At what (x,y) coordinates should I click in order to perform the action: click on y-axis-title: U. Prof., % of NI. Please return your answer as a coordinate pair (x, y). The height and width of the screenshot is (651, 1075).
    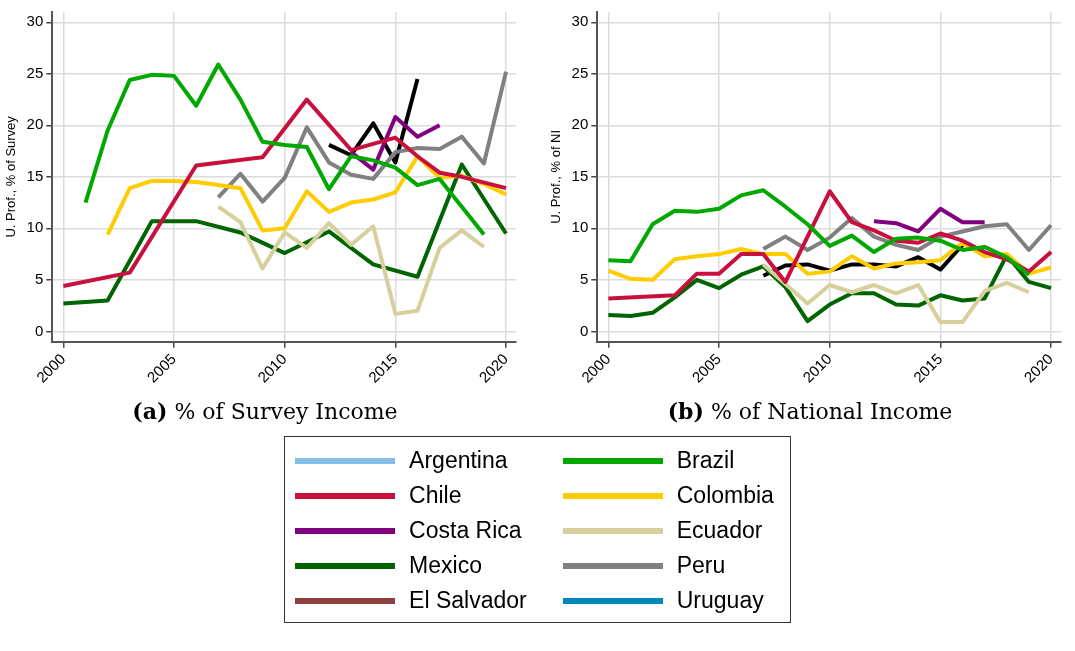
    Looking at the image, I should click on (556, 176).